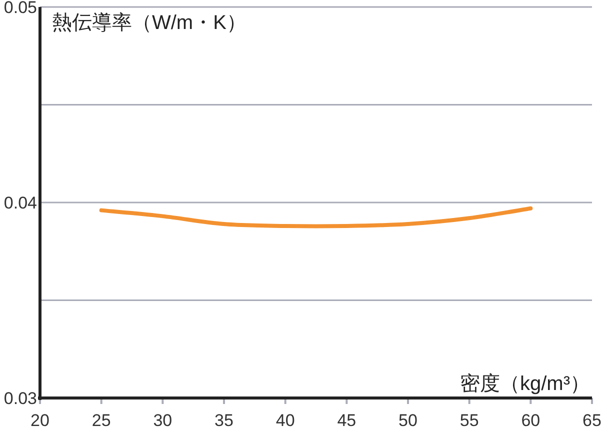  I want to click on line-series, so click(316, 217).